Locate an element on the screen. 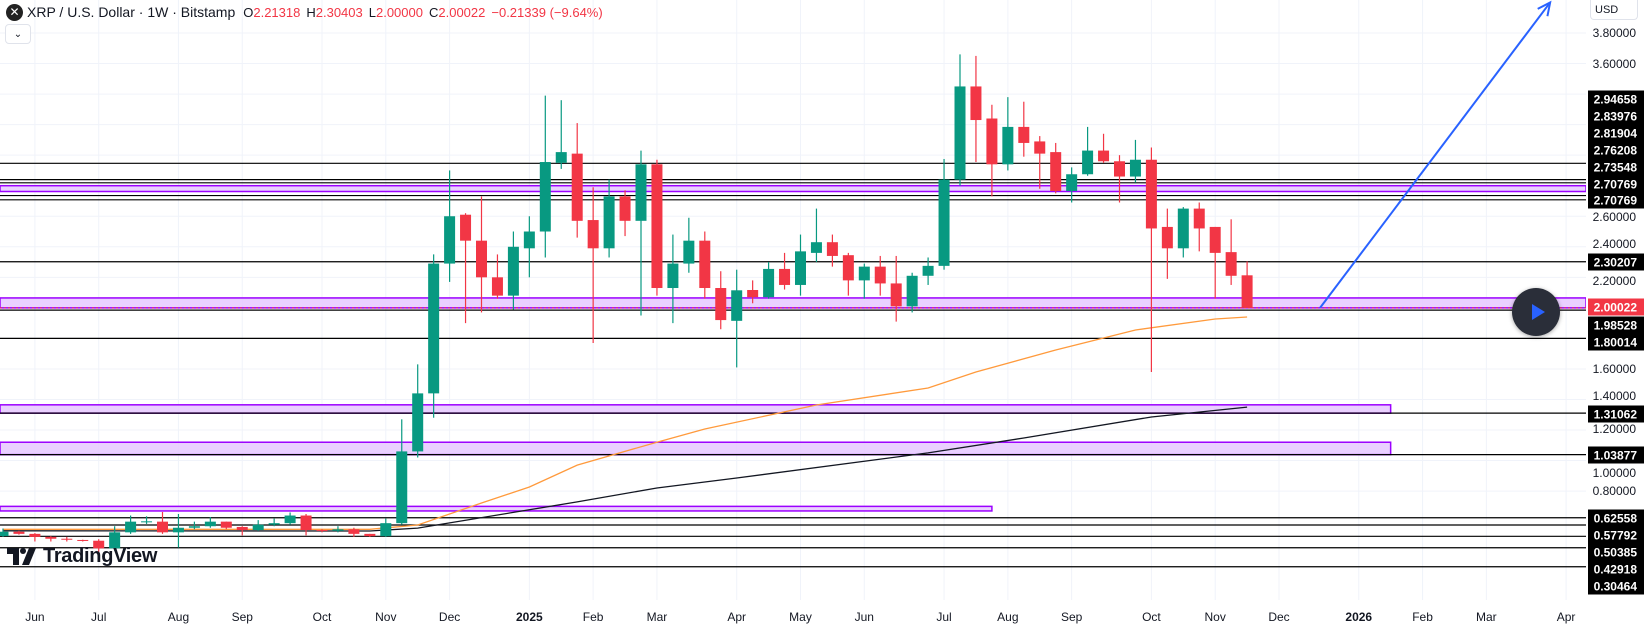 This screenshot has height=628, width=1646. play-icon is located at coordinates (1538, 312).